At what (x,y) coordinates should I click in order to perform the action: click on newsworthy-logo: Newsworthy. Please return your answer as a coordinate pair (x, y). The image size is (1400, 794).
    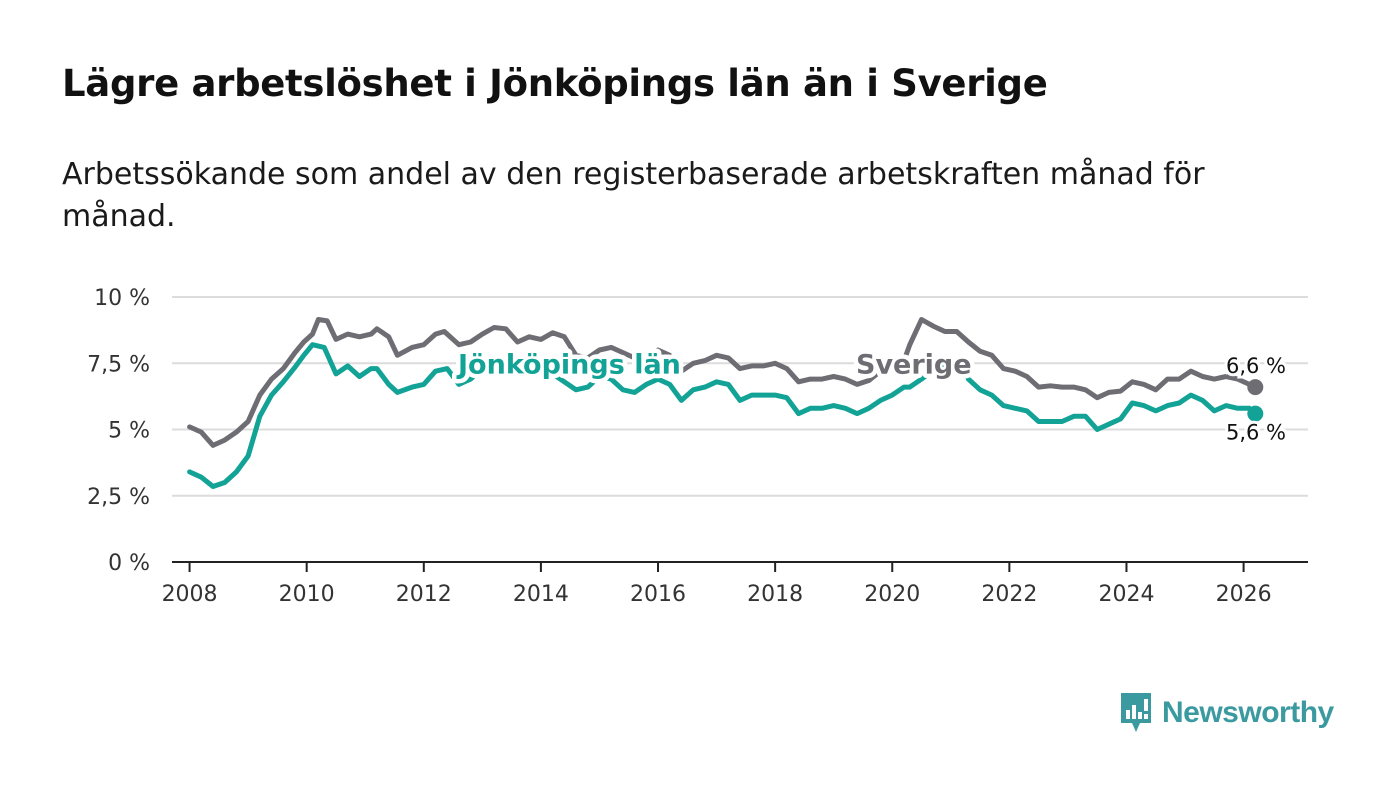
    Looking at the image, I should click on (1226, 713).